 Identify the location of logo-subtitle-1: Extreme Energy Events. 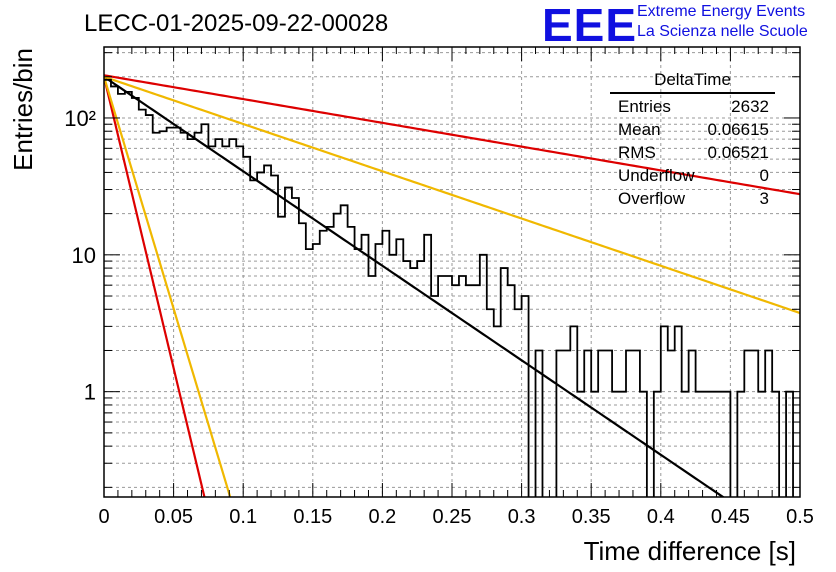
(721, 11).